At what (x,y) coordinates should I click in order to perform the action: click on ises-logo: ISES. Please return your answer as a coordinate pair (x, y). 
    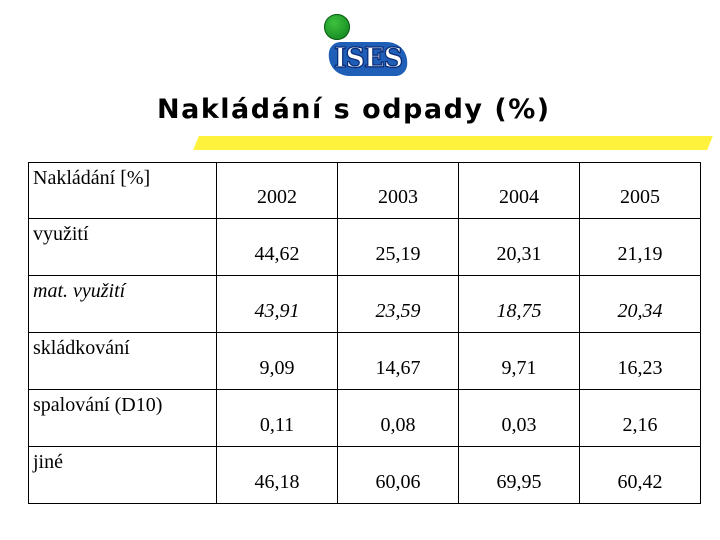
    Looking at the image, I should click on (368, 45).